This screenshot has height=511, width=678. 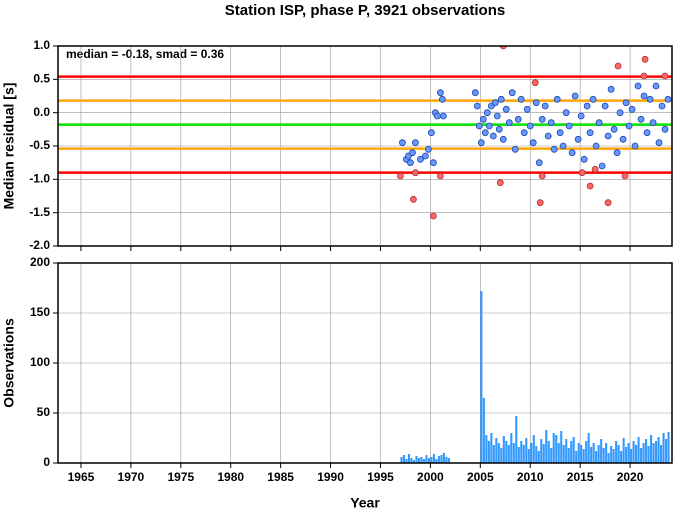 I want to click on y-tick-label: 150, so click(x=40, y=312).